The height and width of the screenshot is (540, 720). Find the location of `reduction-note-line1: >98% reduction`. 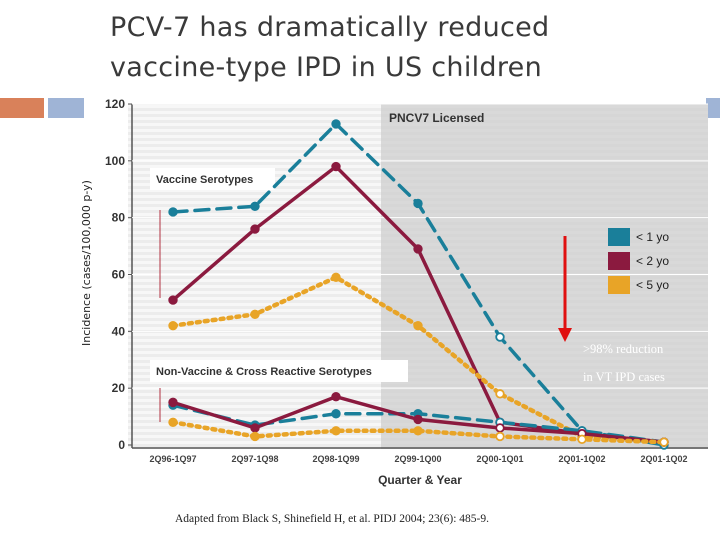

reduction-note-line1: >98% reduction is located at coordinates (623, 349).